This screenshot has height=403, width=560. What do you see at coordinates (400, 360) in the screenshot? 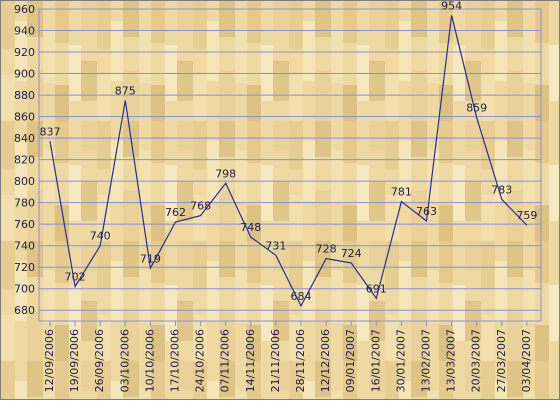
I see `x-tick-label: 30/01/2007` at bounding box center [400, 360].